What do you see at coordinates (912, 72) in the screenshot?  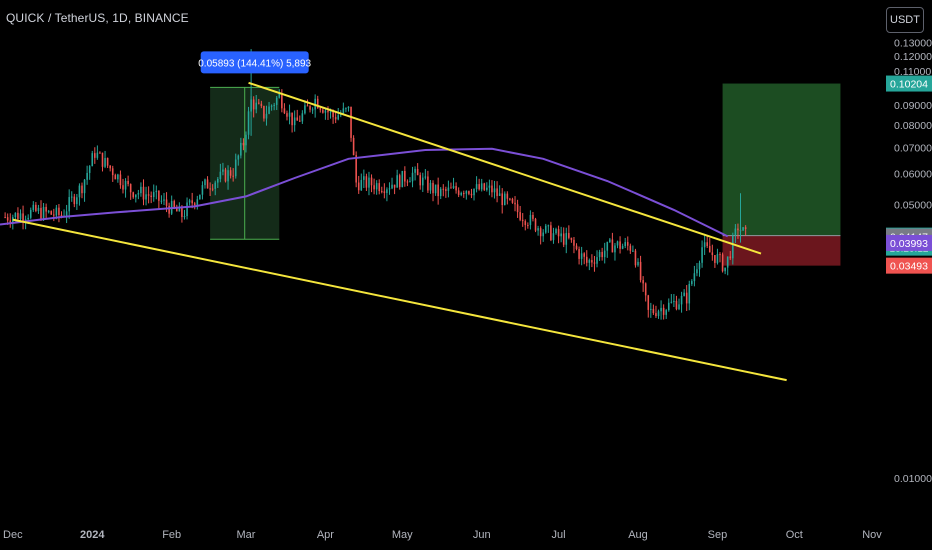 I see `y-axis-tick-label: 0.11000` at bounding box center [912, 72].